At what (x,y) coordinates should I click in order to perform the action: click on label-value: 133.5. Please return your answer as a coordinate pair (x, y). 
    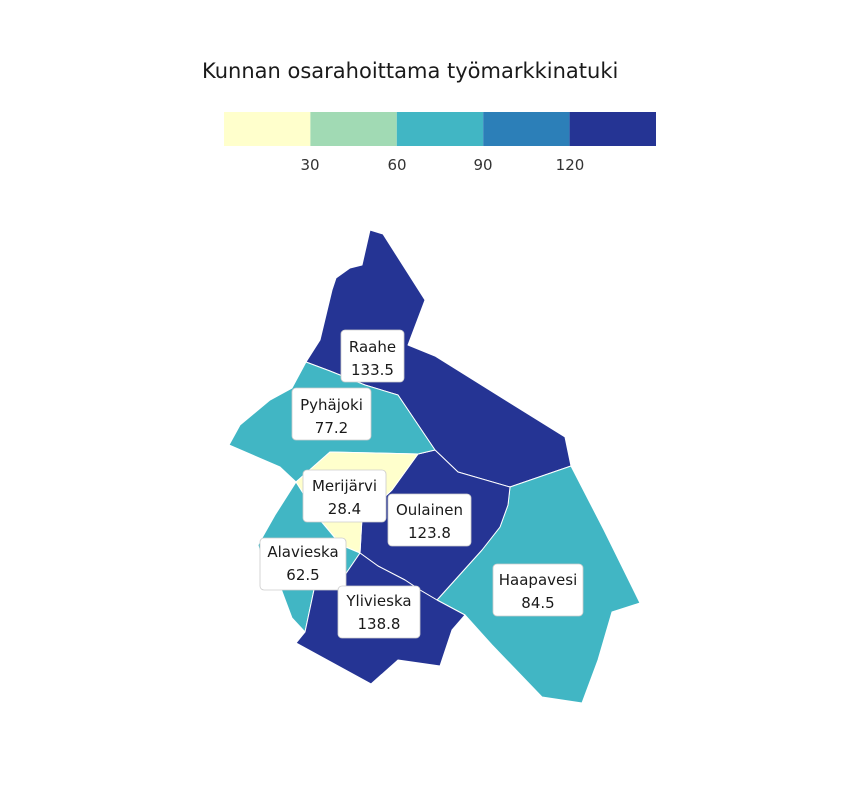
    Looking at the image, I should click on (372, 370).